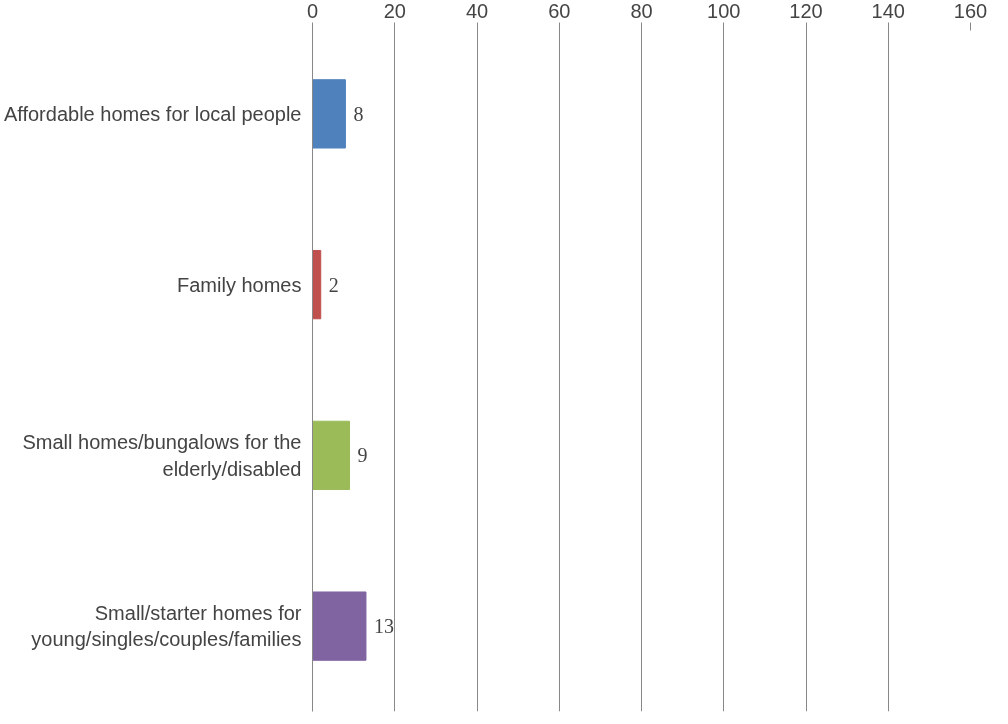 The width and height of the screenshot is (1008, 724). I want to click on data-label: 8, so click(358, 113).